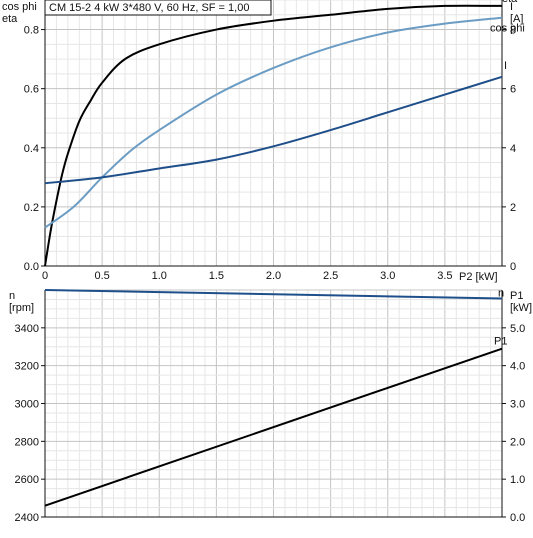 The width and height of the screenshot is (533, 538). I want to click on series-eta-label: eta, so click(510, 2).